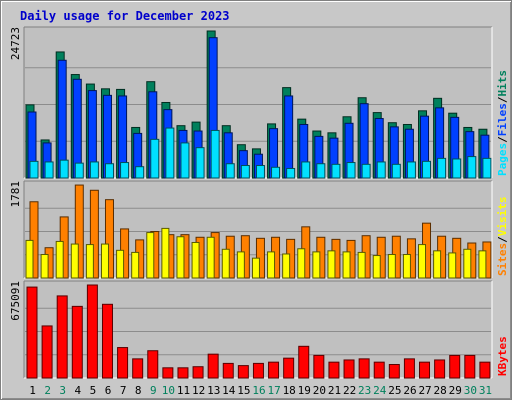 The width and height of the screenshot is (512, 400). Describe the element at coordinates (502, 123) in the screenshot. I see `panel-1-series-label: Pages/Files/Hits` at that location.